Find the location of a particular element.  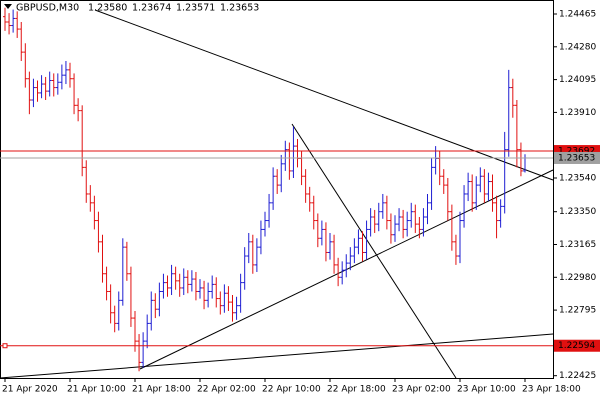

y-tick-label: 1.22425 is located at coordinates (577, 376).